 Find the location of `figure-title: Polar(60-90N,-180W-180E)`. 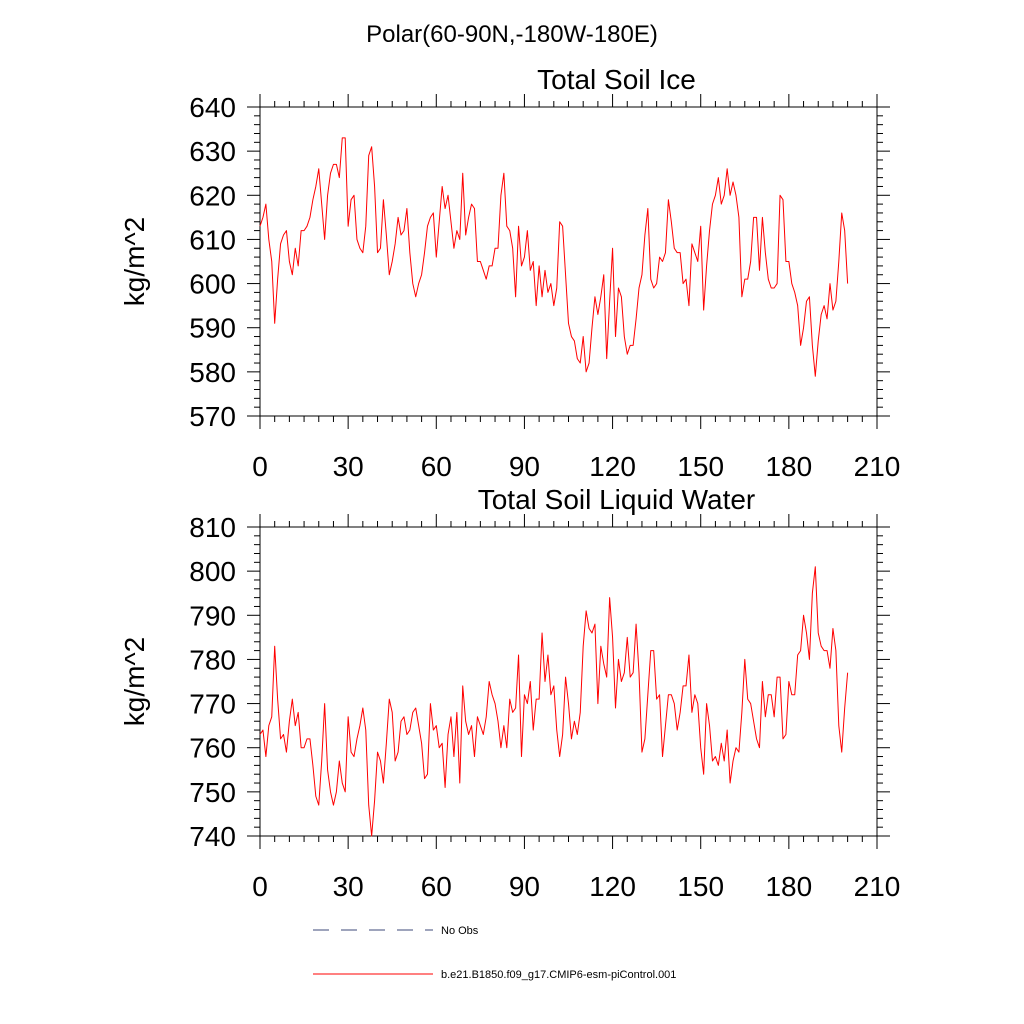

figure-title: Polar(60-90N,-180W-180E) is located at coordinates (512, 34).